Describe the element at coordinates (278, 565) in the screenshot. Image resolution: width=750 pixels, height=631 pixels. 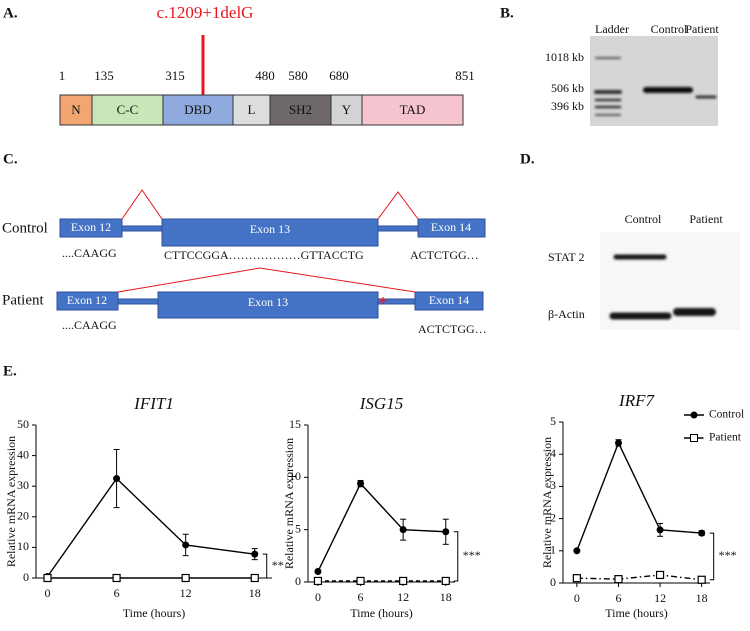
I see `significance-label: **` at that location.